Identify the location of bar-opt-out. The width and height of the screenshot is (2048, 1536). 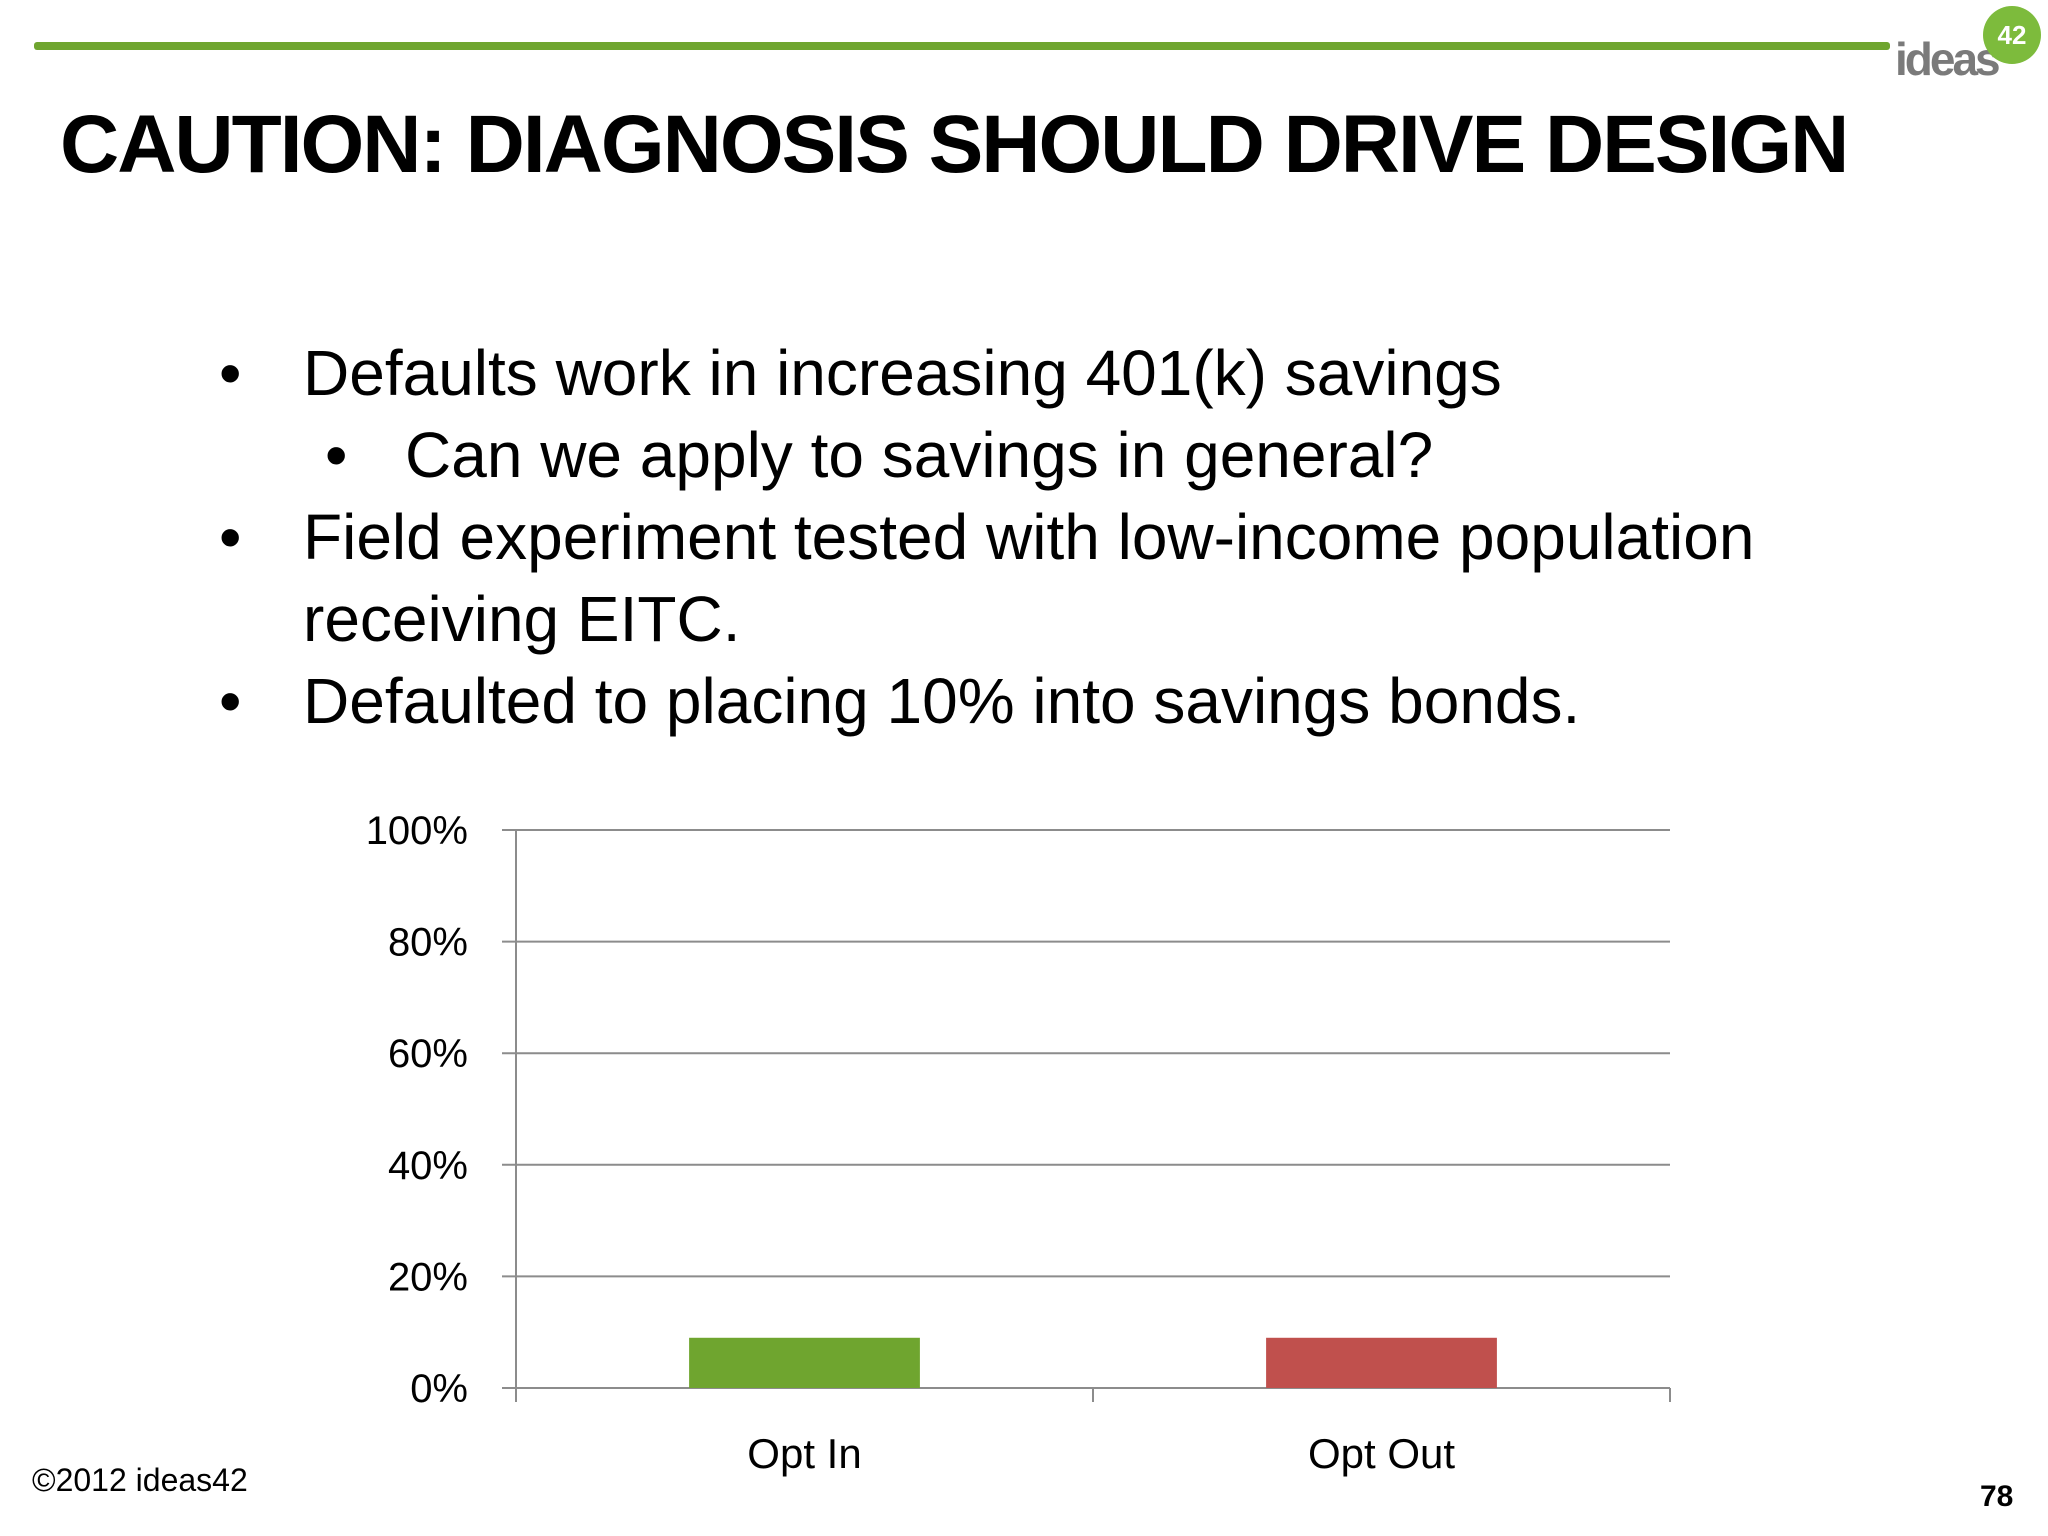
(1381, 1362).